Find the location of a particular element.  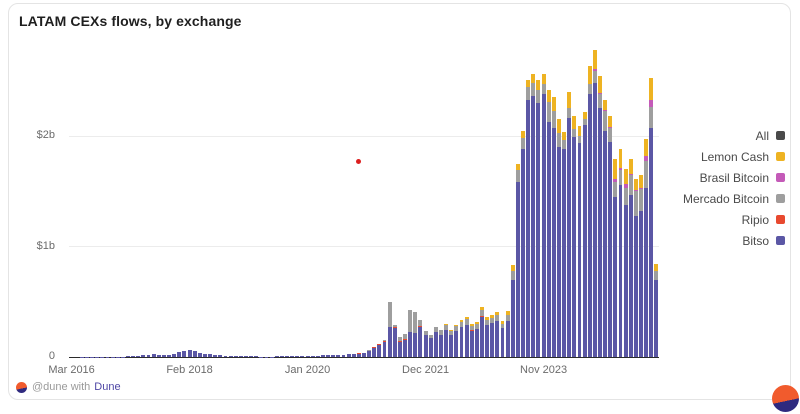

legend-item-lemon_cash: Lemon Cash is located at coordinates (734, 156).